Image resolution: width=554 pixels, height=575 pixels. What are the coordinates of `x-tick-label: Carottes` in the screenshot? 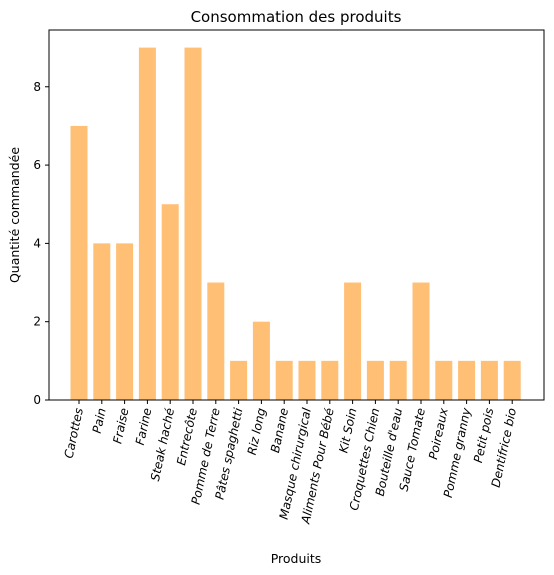 It's located at (74, 433).